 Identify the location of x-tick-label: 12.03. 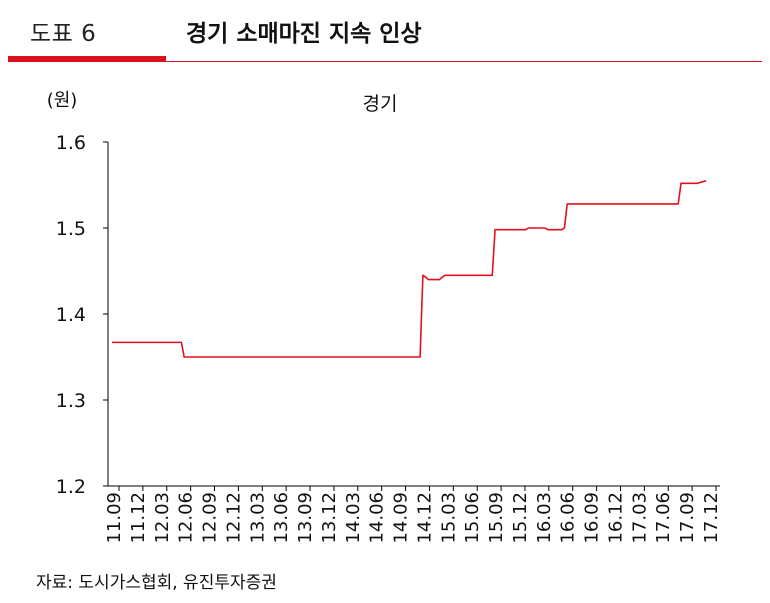
(162, 518).